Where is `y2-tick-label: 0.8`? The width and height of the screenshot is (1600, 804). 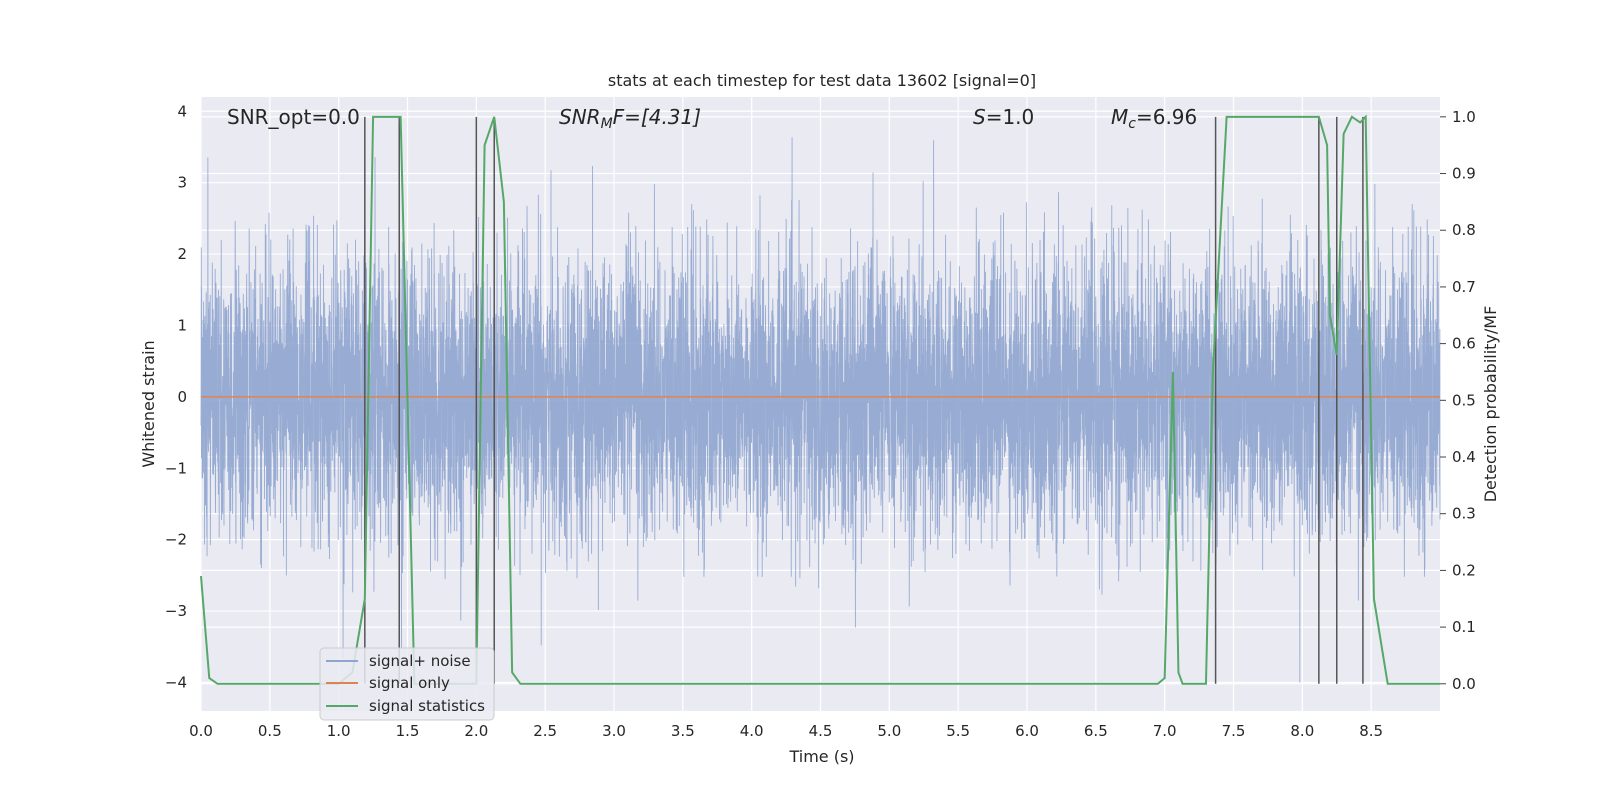
y2-tick-label: 0.8 is located at coordinates (1464, 230).